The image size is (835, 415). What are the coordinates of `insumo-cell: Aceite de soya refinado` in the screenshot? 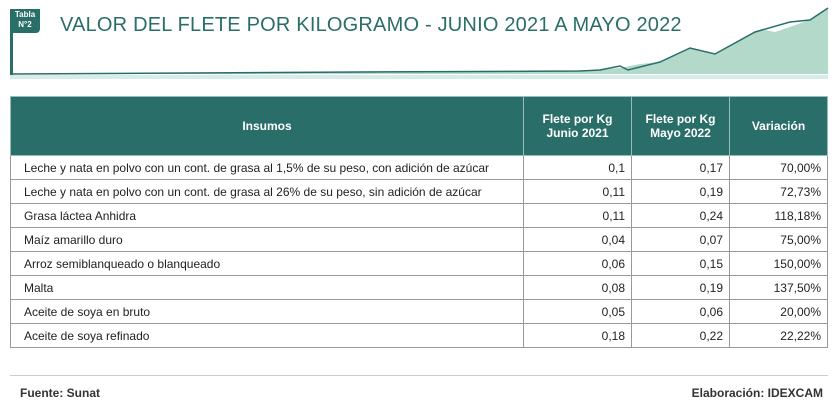 It's located at (267, 335).